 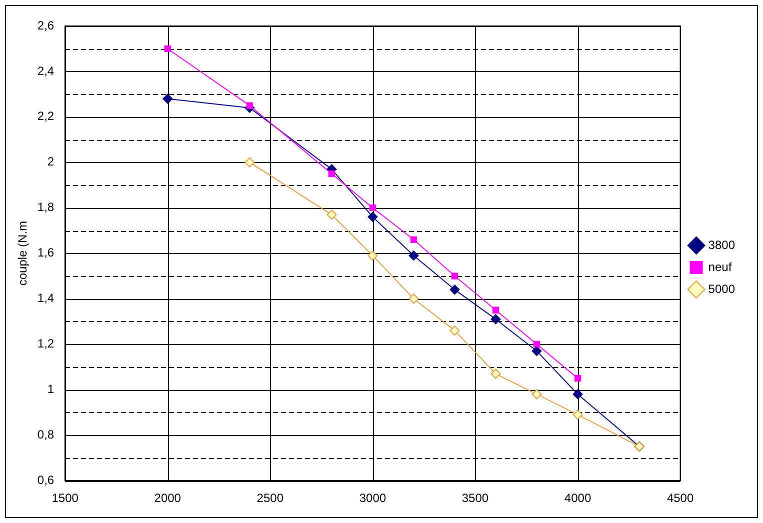 What do you see at coordinates (270, 498) in the screenshot?
I see `x-tick-label: 2500` at bounding box center [270, 498].